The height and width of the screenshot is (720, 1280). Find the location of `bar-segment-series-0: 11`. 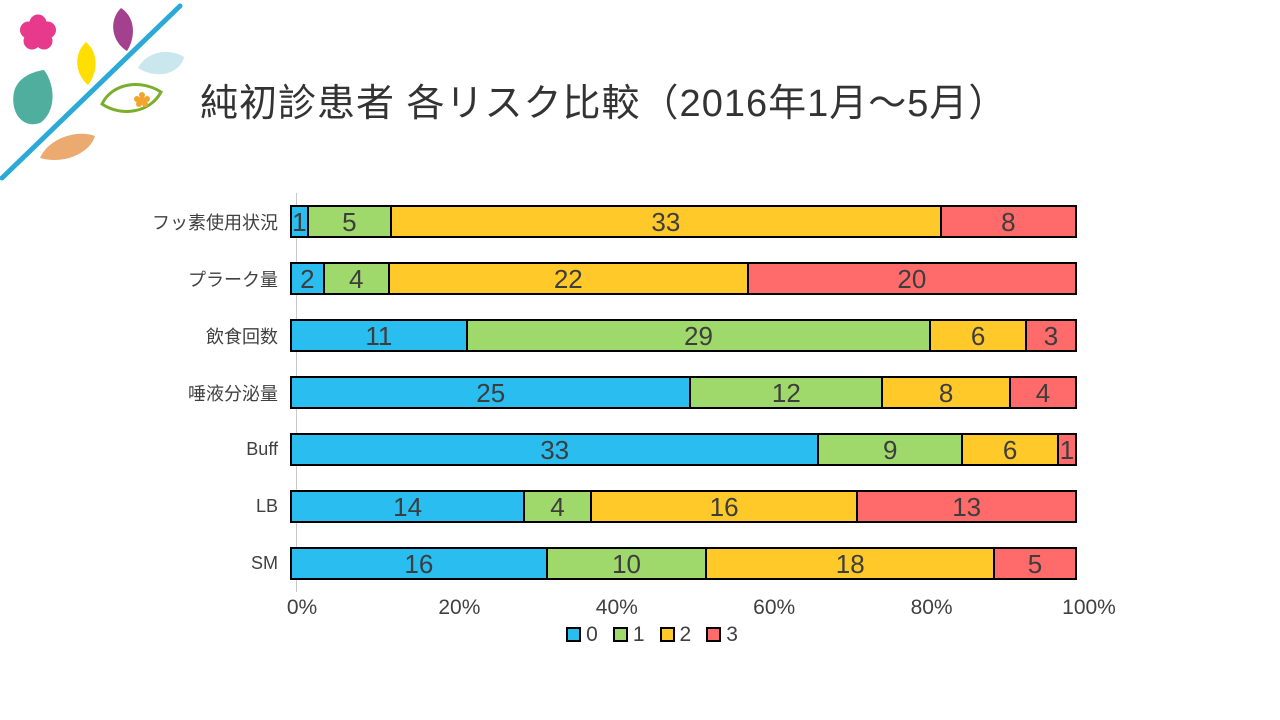

bar-segment-series-0: 11 is located at coordinates (380, 335).